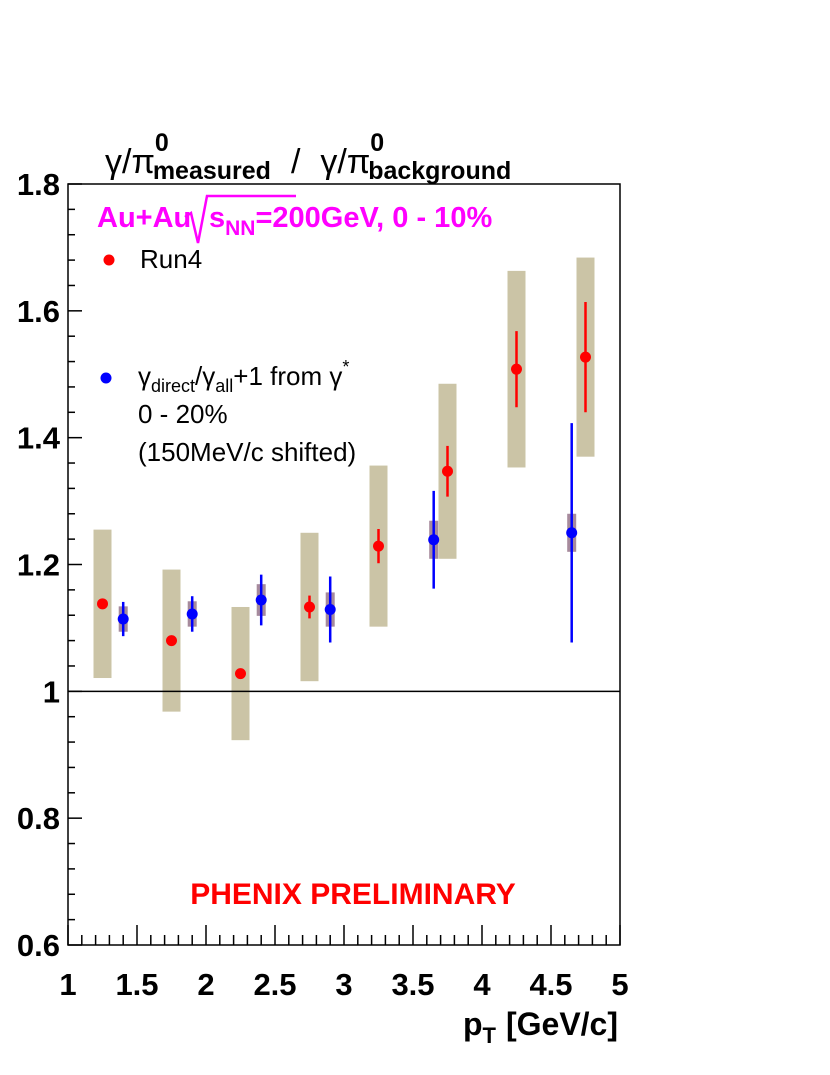 The image size is (830, 1075). Describe the element at coordinates (345, 162) in the screenshot. I see `y-title-part2: γ/π` at that location.